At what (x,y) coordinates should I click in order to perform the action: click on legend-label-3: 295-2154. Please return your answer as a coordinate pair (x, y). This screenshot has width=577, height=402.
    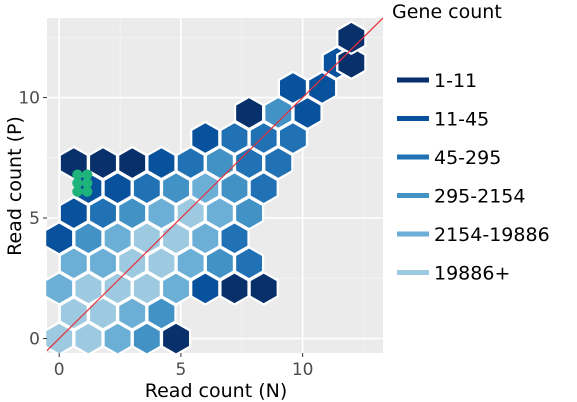
    Looking at the image, I should click on (479, 197).